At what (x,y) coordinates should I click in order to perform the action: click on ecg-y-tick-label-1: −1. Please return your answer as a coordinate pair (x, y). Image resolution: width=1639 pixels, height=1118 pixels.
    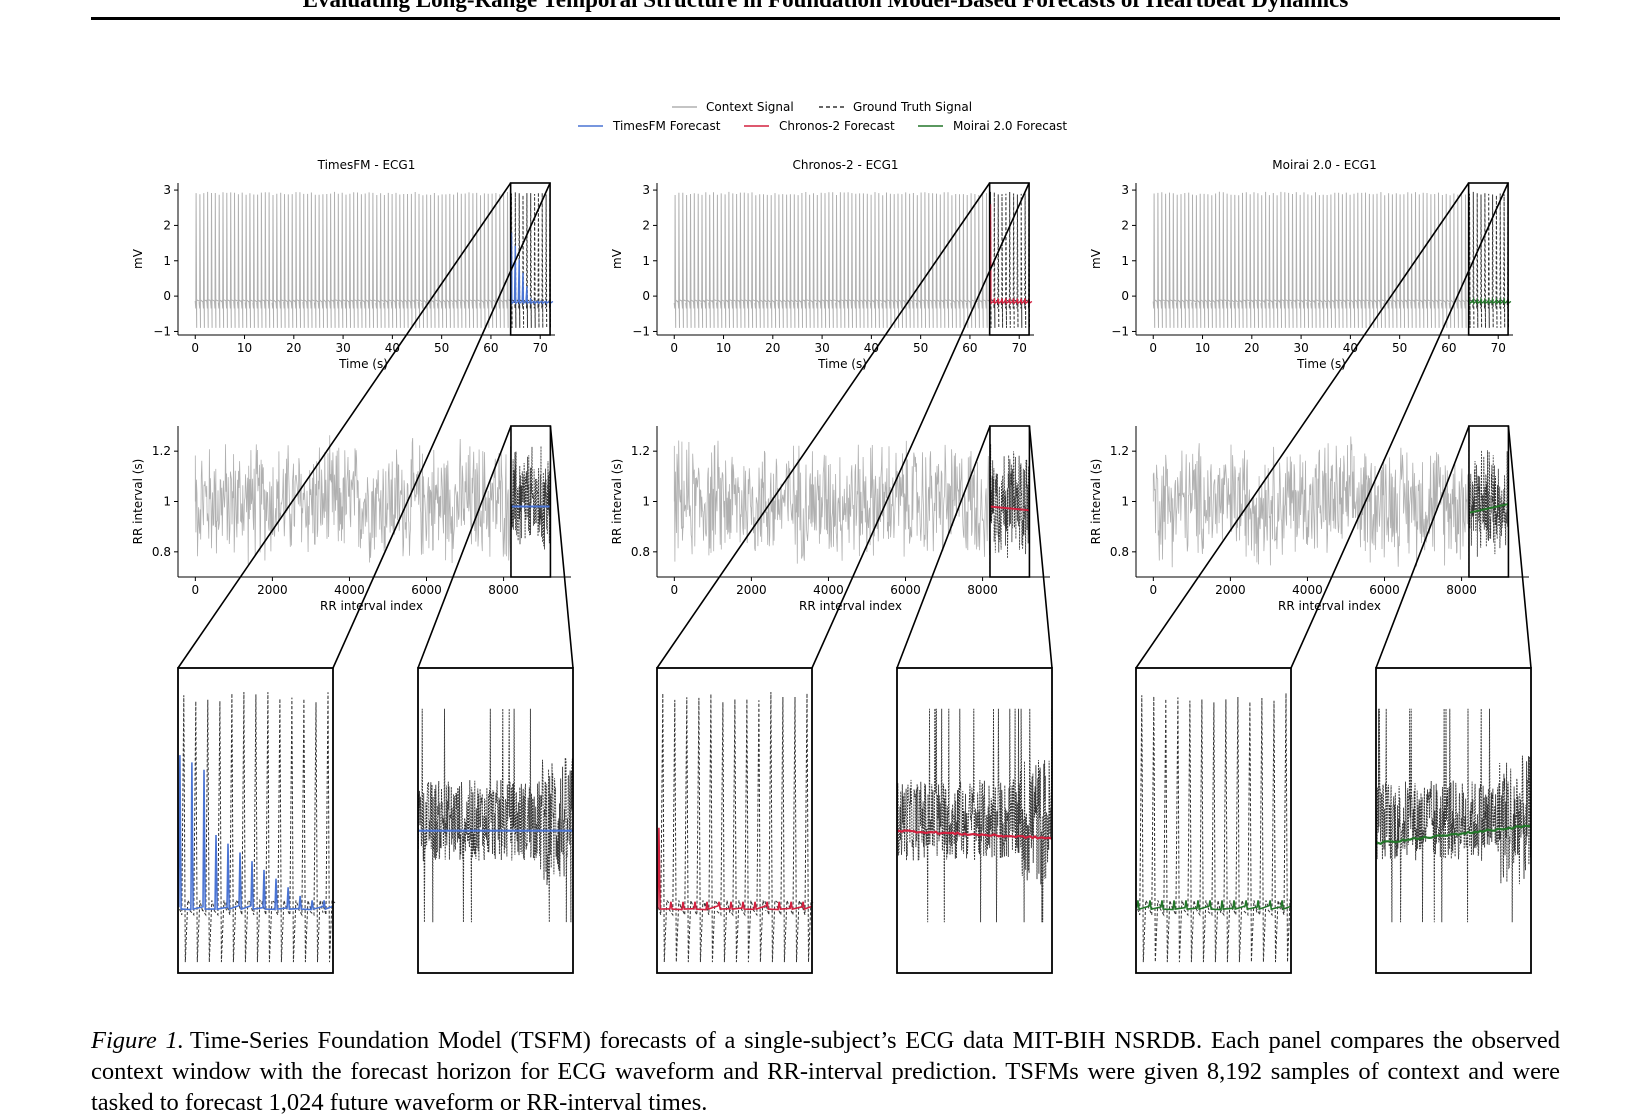
    Looking at the image, I should click on (641, 331).